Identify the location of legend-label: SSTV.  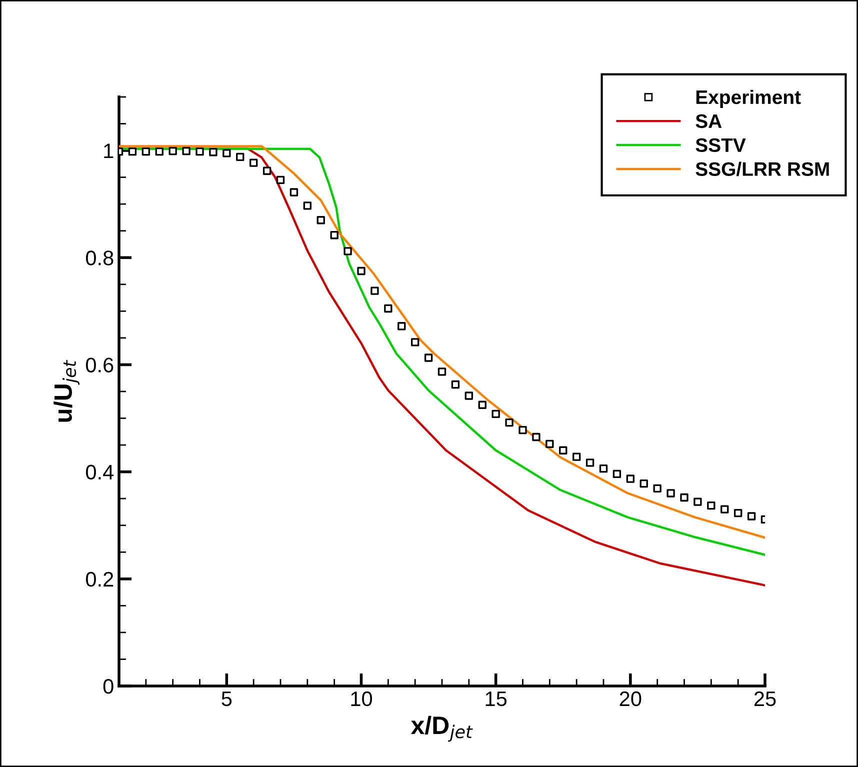
(721, 145).